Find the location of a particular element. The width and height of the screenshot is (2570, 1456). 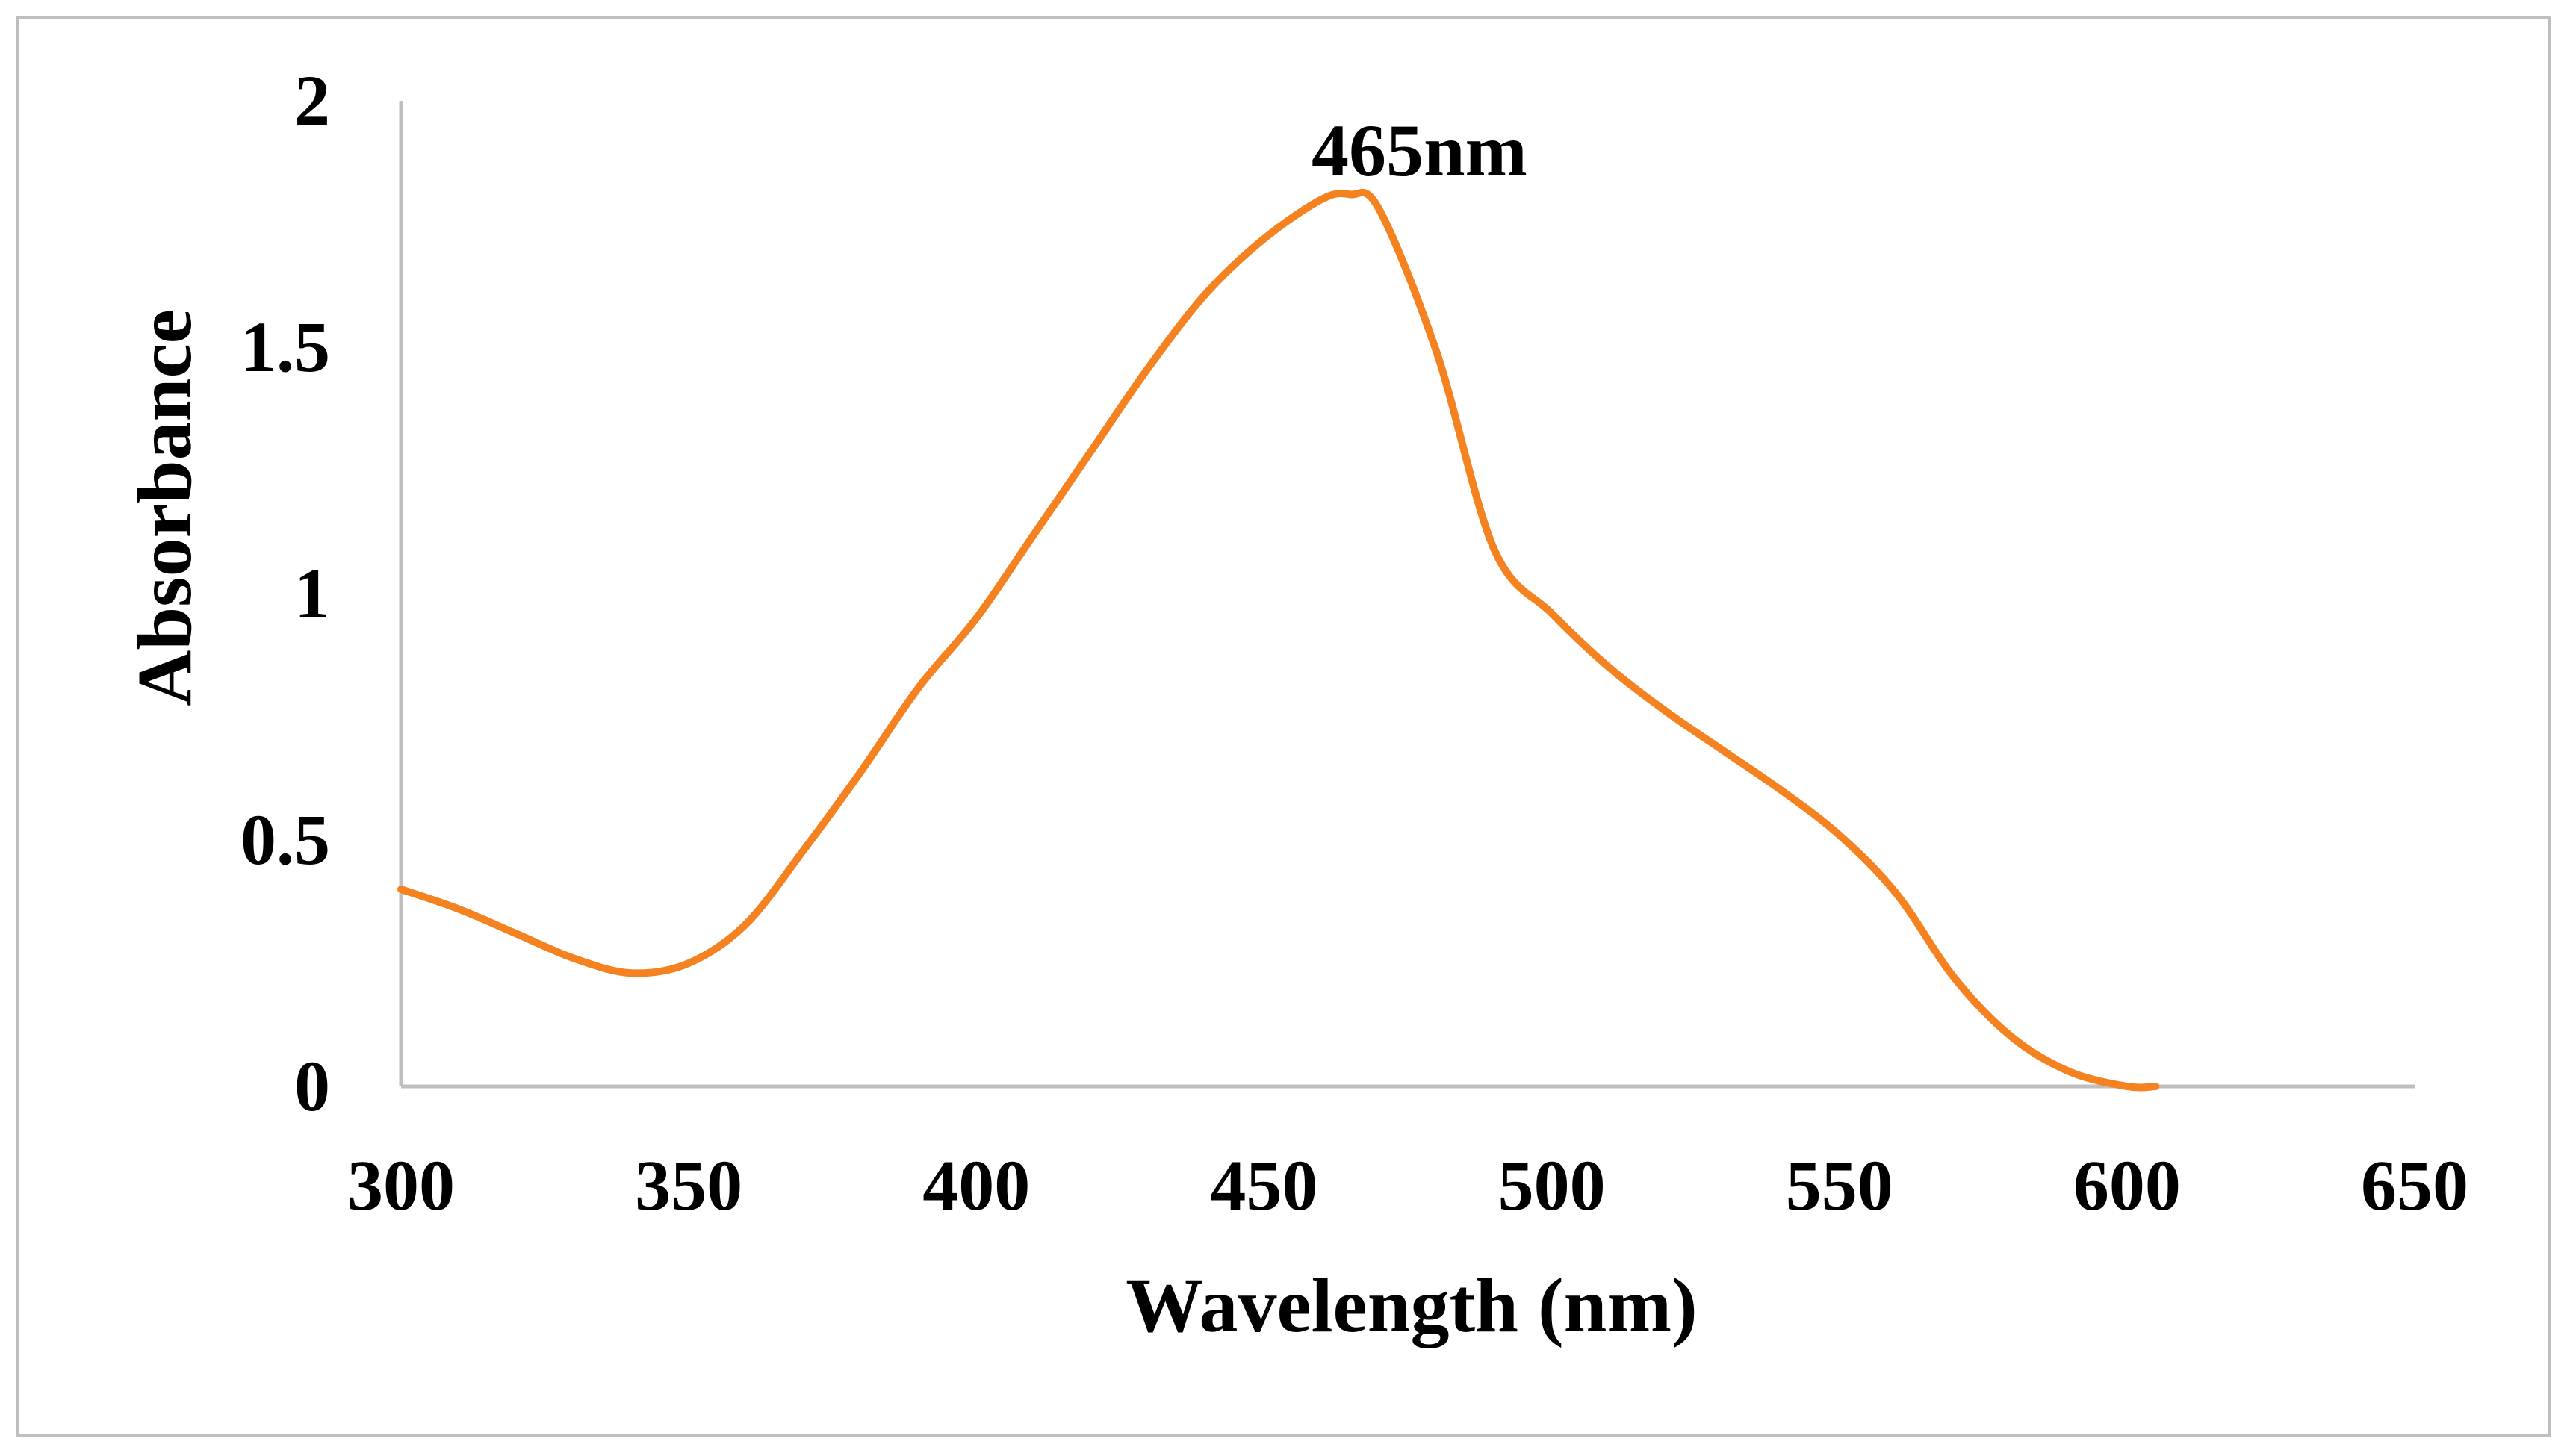

x-tick-label: 350 is located at coordinates (688, 1185).